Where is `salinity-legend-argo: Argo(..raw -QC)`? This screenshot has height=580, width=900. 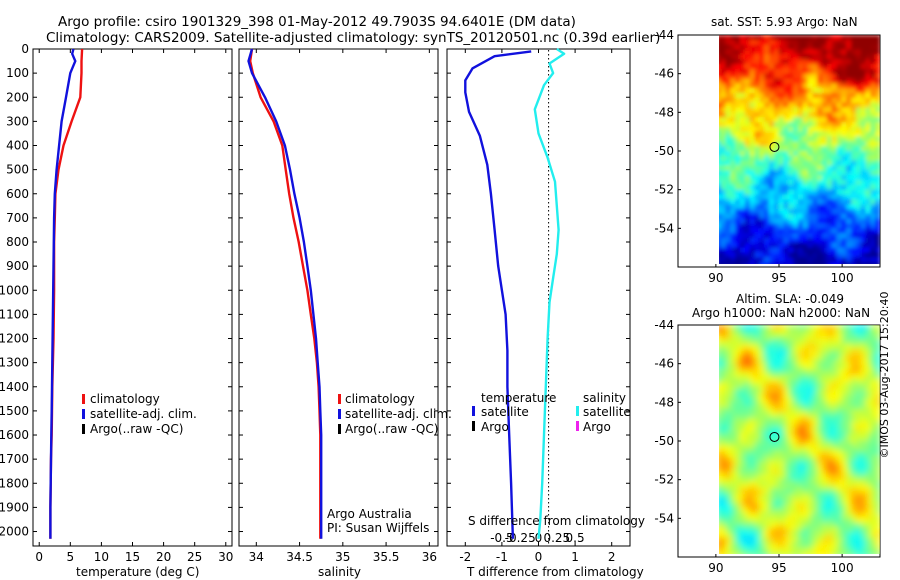 salinity-legend-argo: Argo(..raw -QC) is located at coordinates (392, 429).